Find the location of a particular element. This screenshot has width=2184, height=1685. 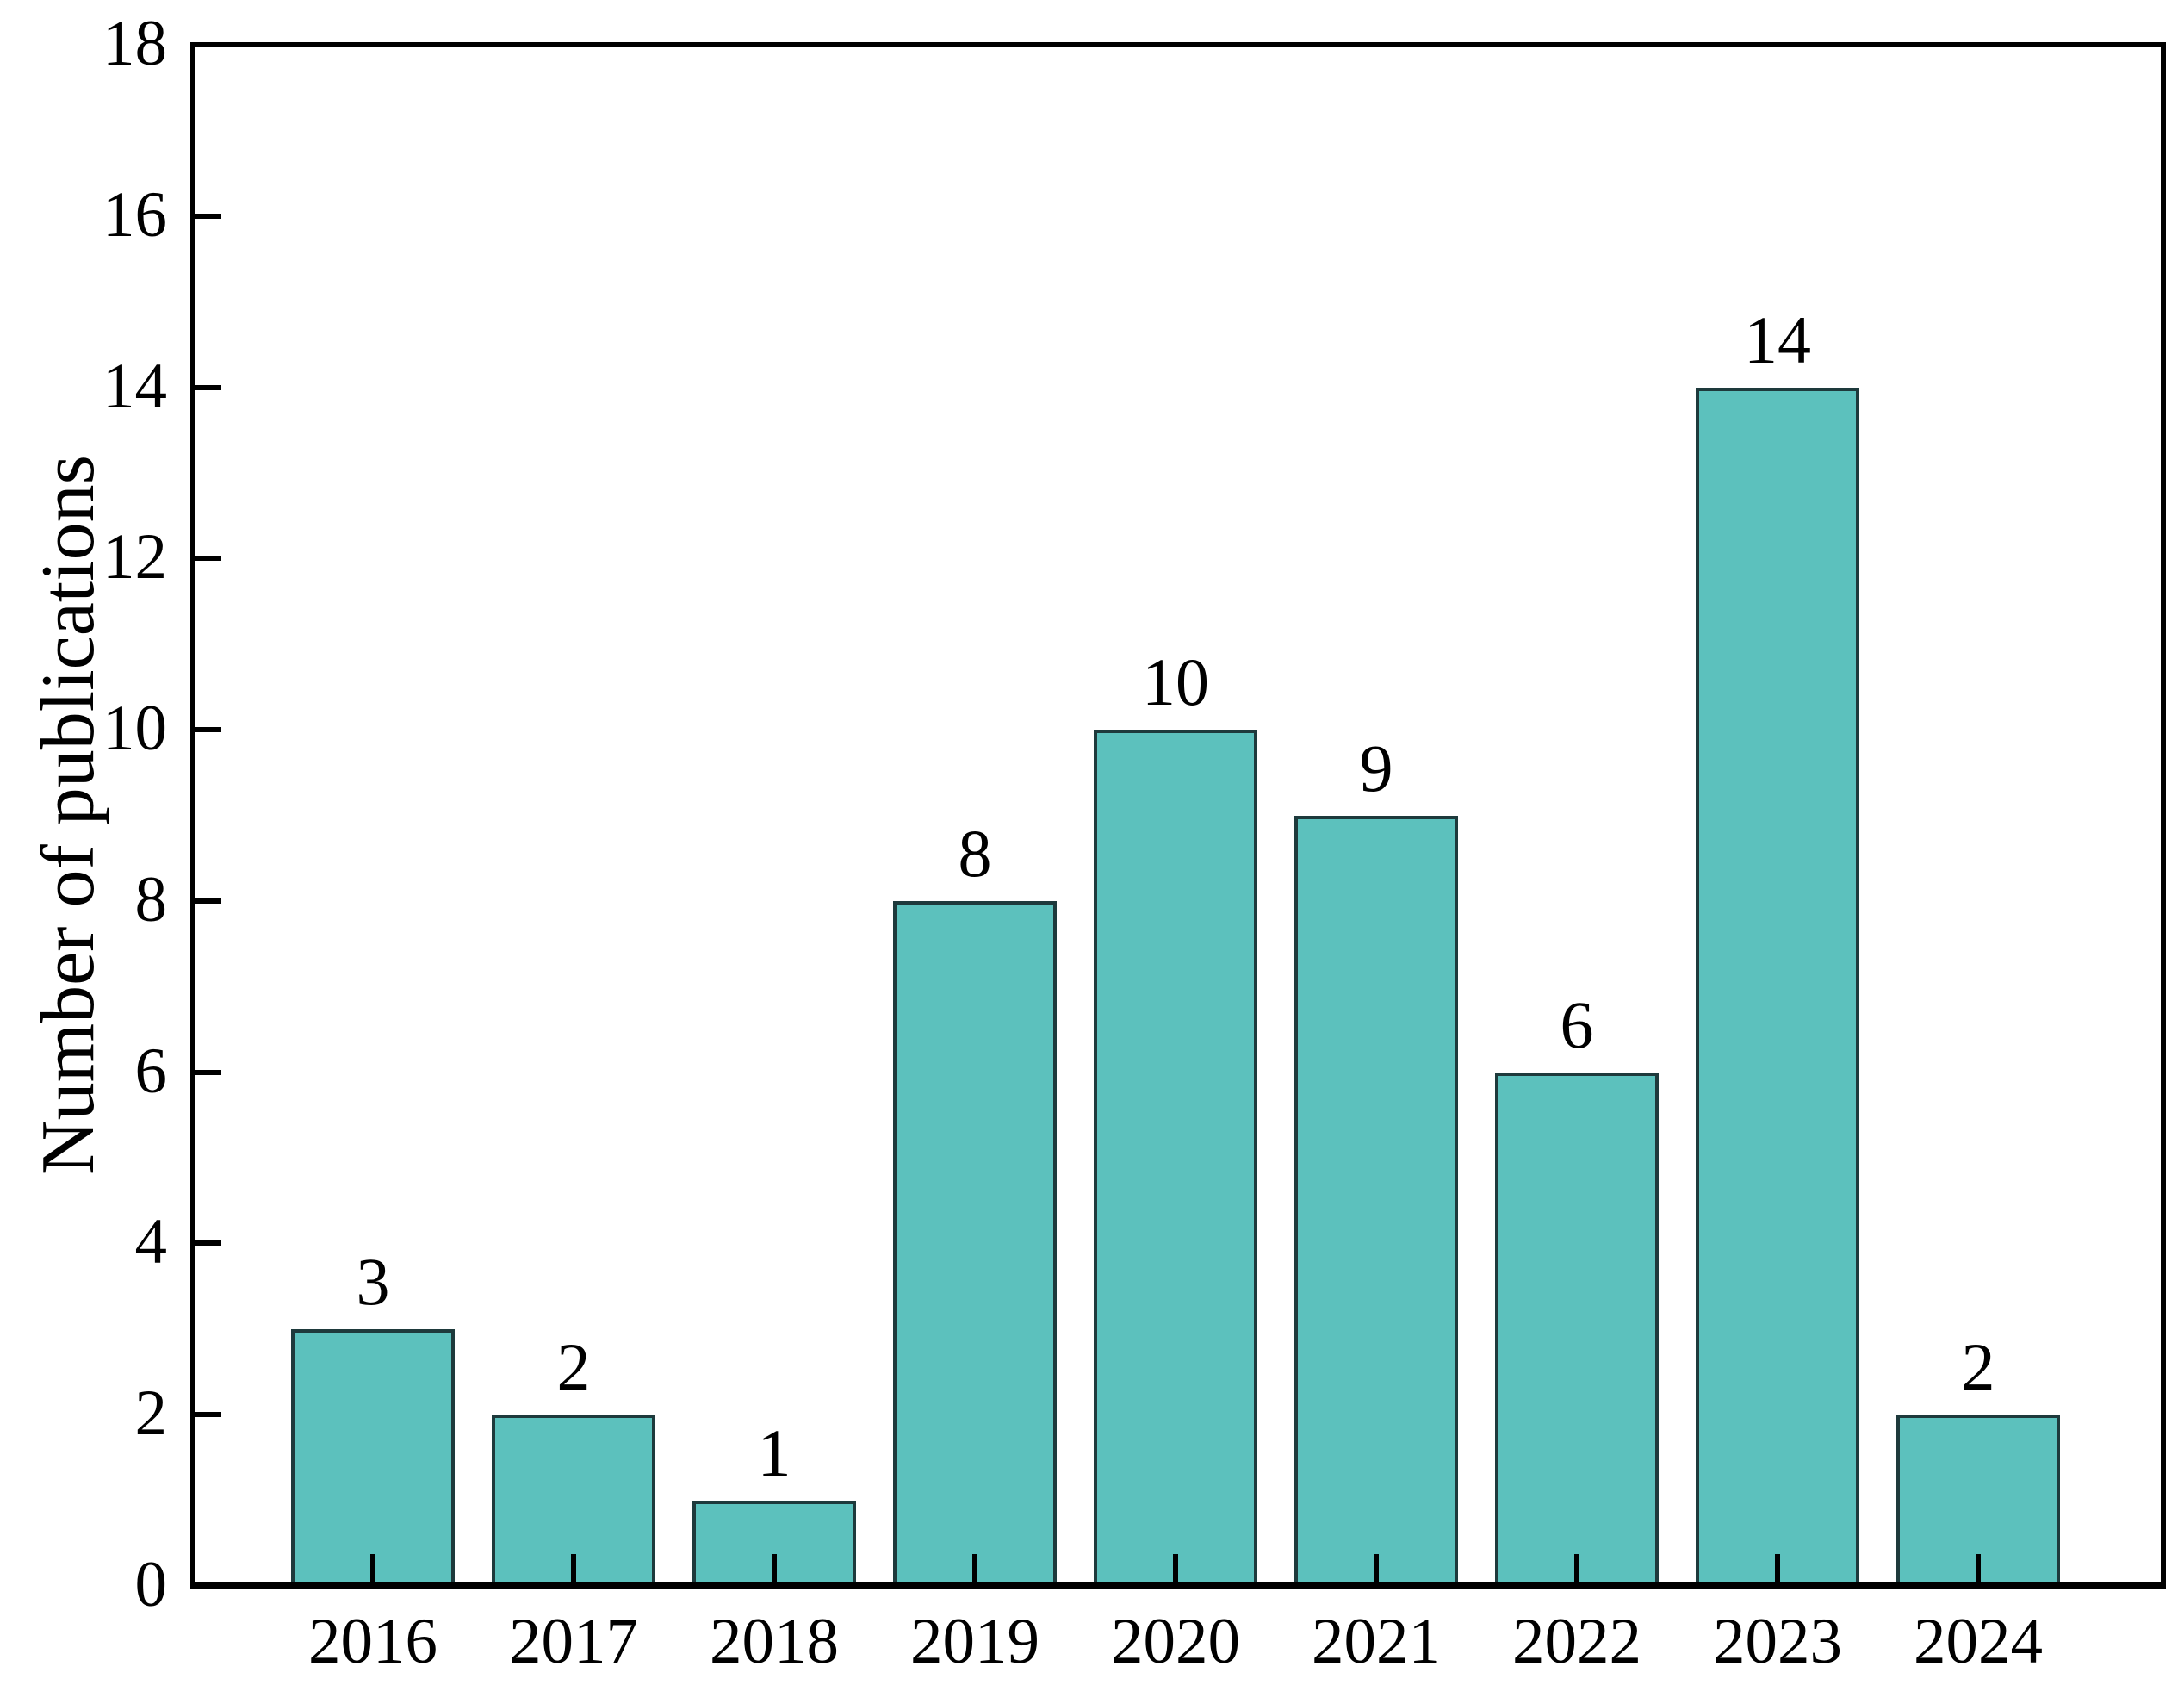

y-tick-label: 6 is located at coordinates (151, 1071).